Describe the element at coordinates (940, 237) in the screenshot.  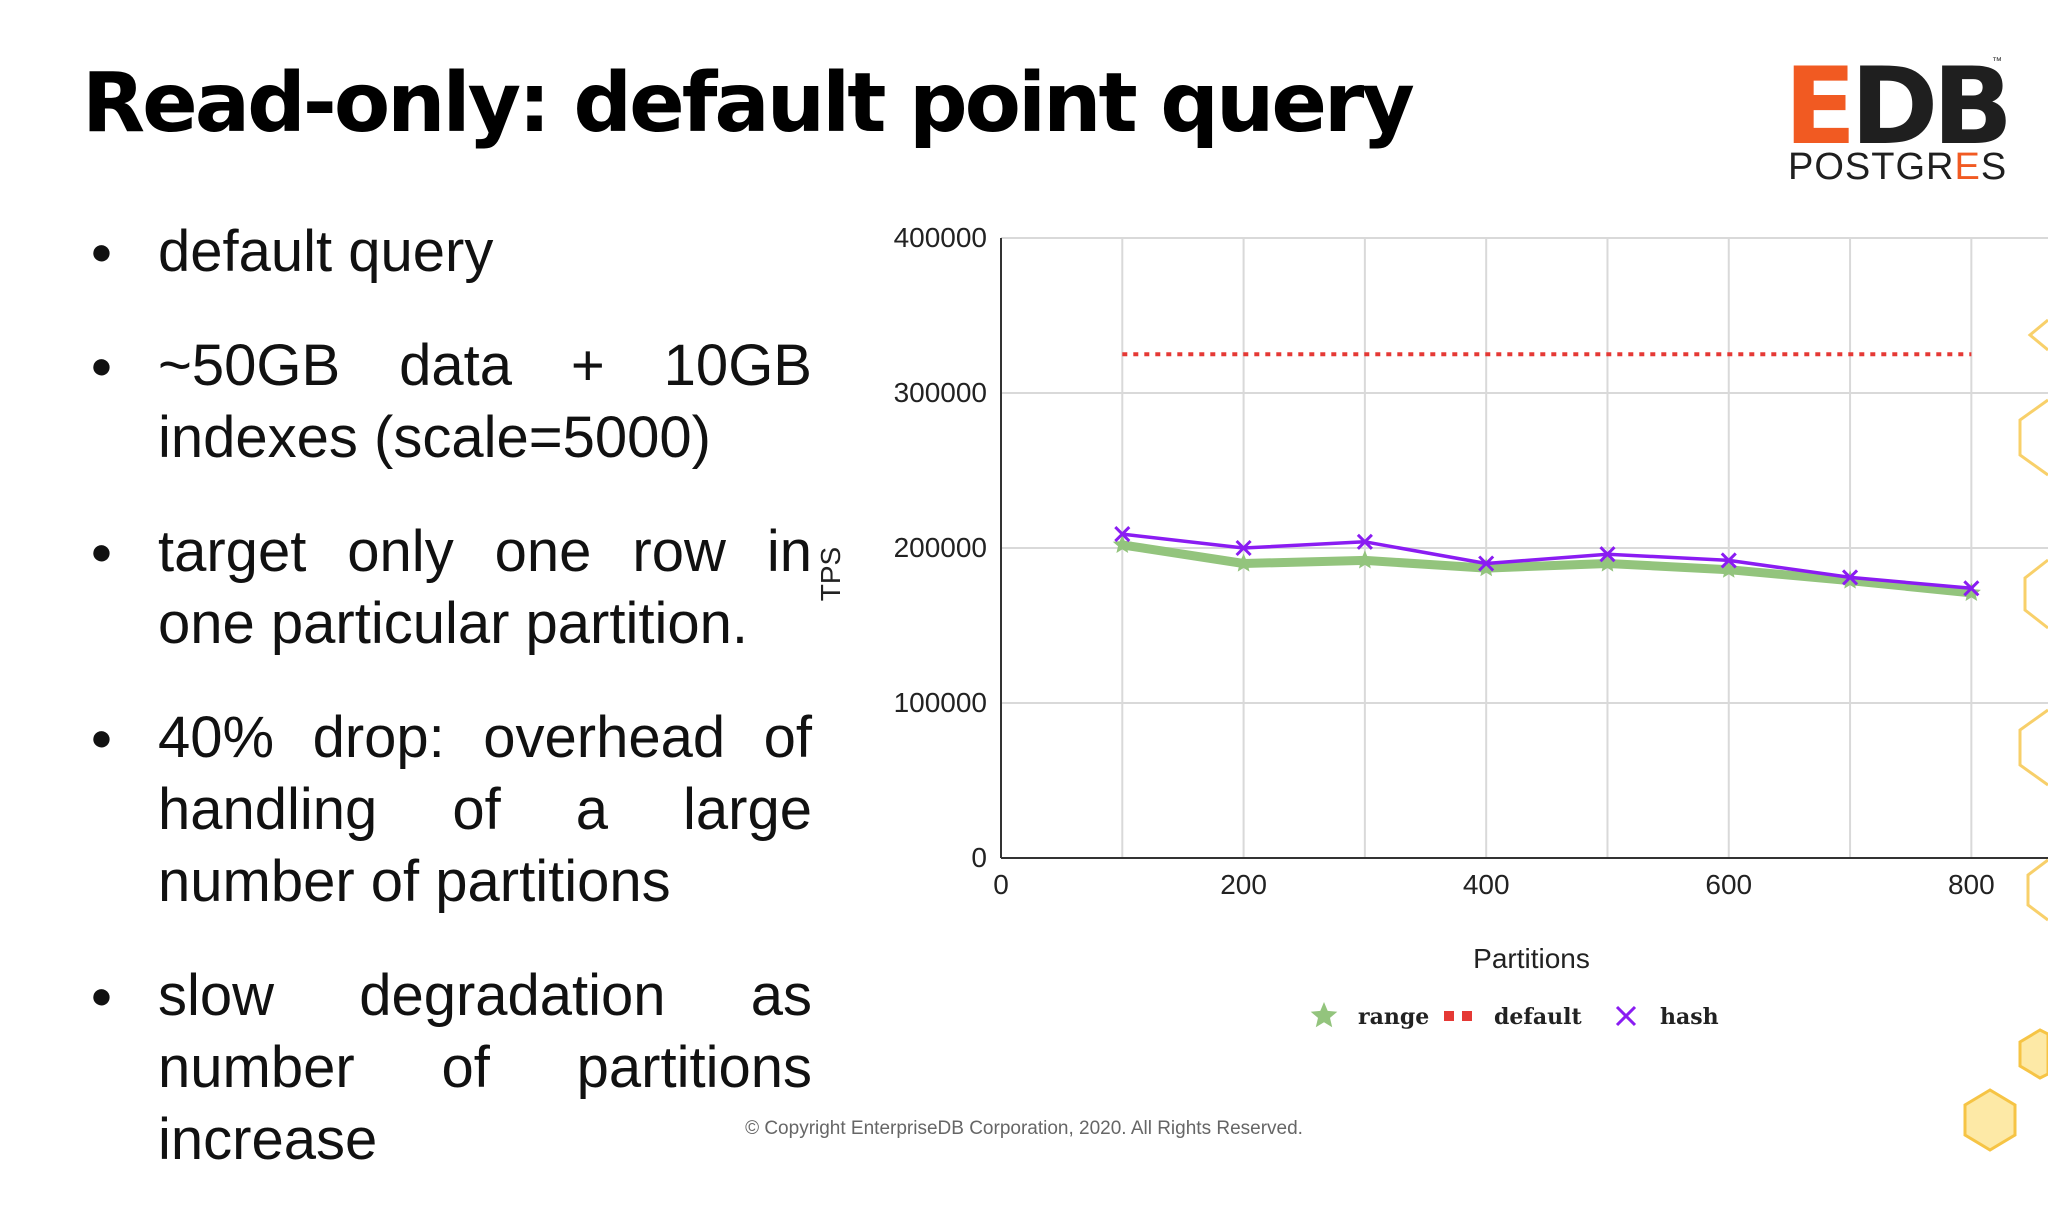
I see `y-tick-label: 400000` at that location.